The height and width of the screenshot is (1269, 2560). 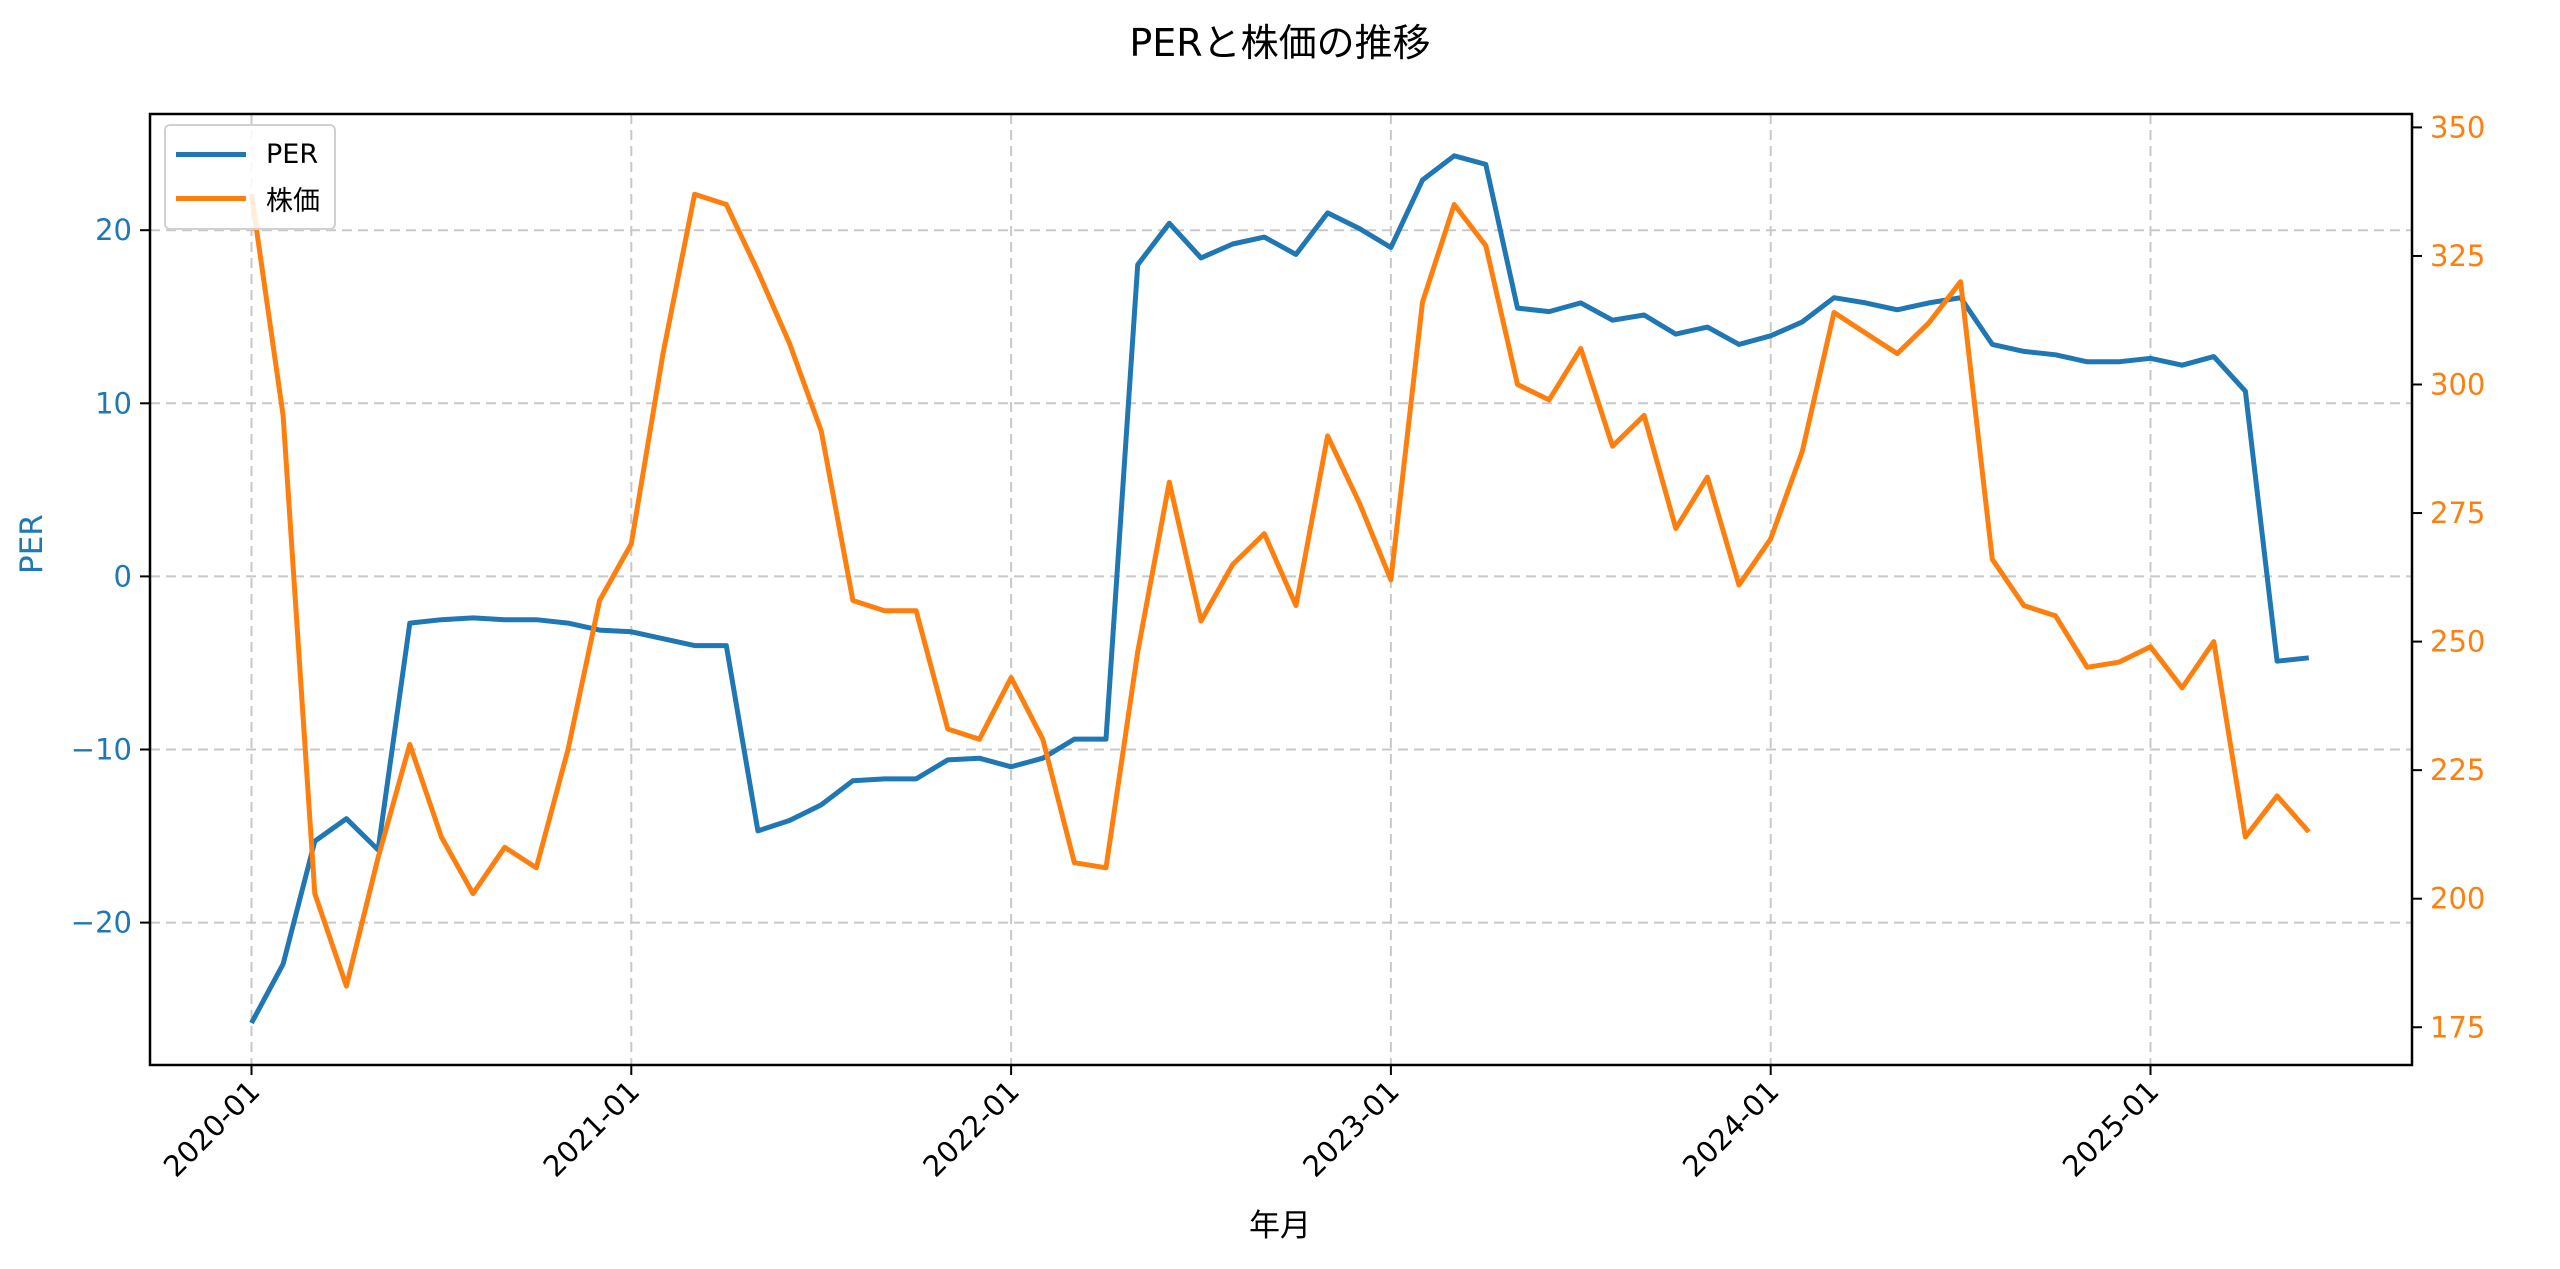 I want to click on y-left-tick-label: 0, so click(x=123, y=576).